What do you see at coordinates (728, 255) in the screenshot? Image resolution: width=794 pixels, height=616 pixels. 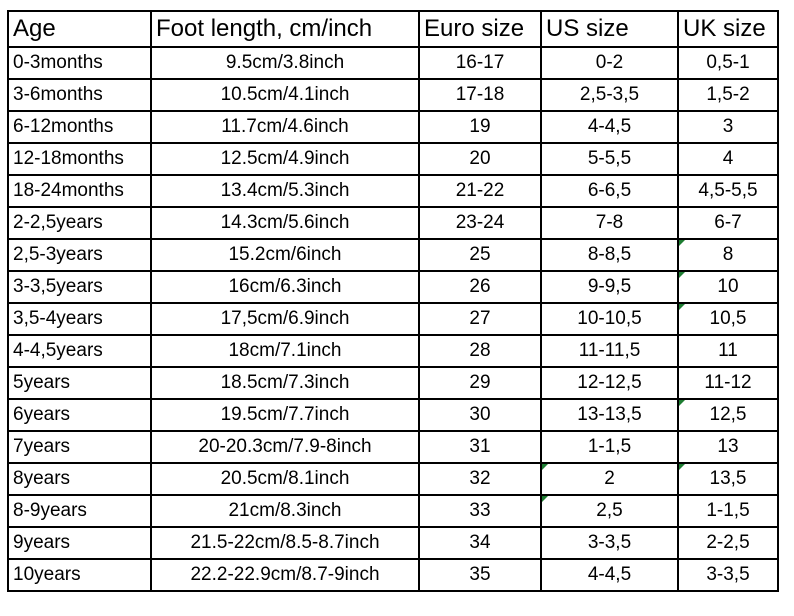 I see `uk-size-cell: 8` at bounding box center [728, 255].